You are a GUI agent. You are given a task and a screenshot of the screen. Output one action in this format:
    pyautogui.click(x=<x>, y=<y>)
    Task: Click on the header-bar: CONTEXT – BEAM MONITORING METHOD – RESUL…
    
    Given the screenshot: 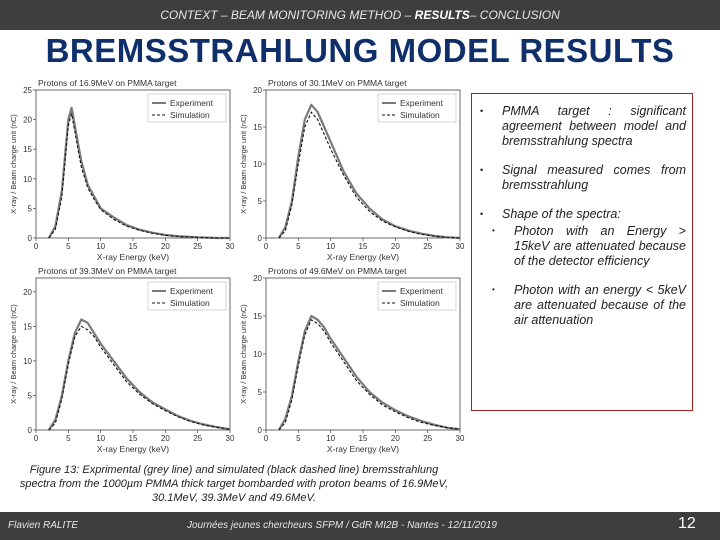 What is the action you would take?
    pyautogui.click(x=360, y=15)
    